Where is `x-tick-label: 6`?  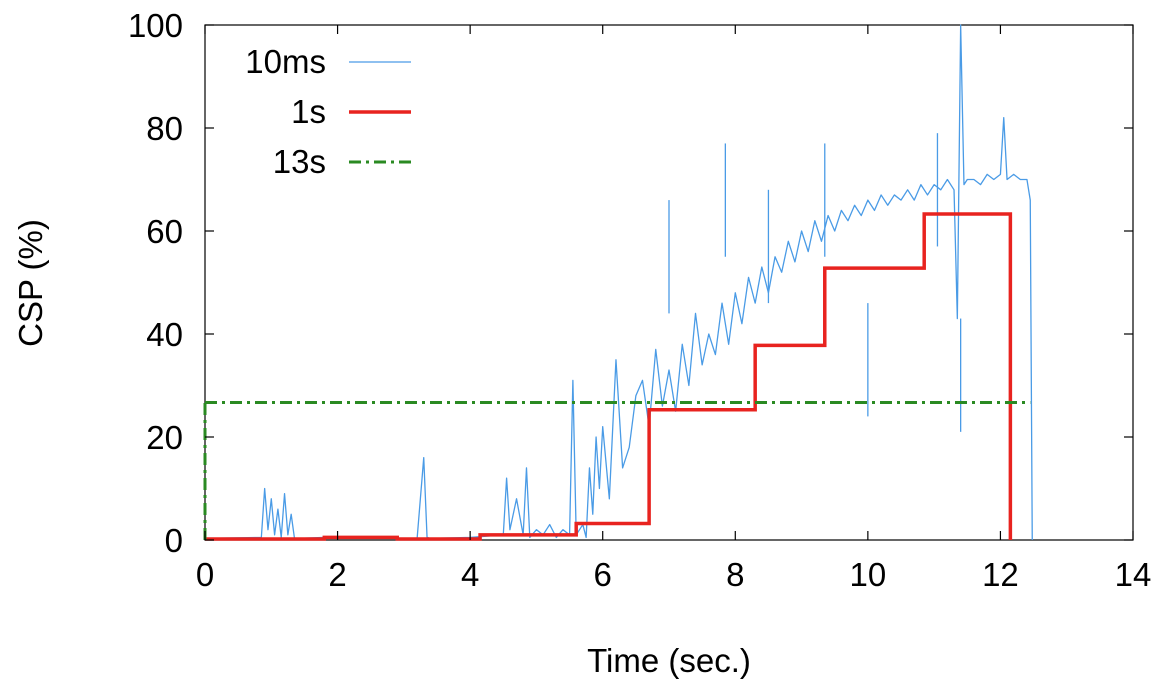 x-tick-label: 6 is located at coordinates (603, 574).